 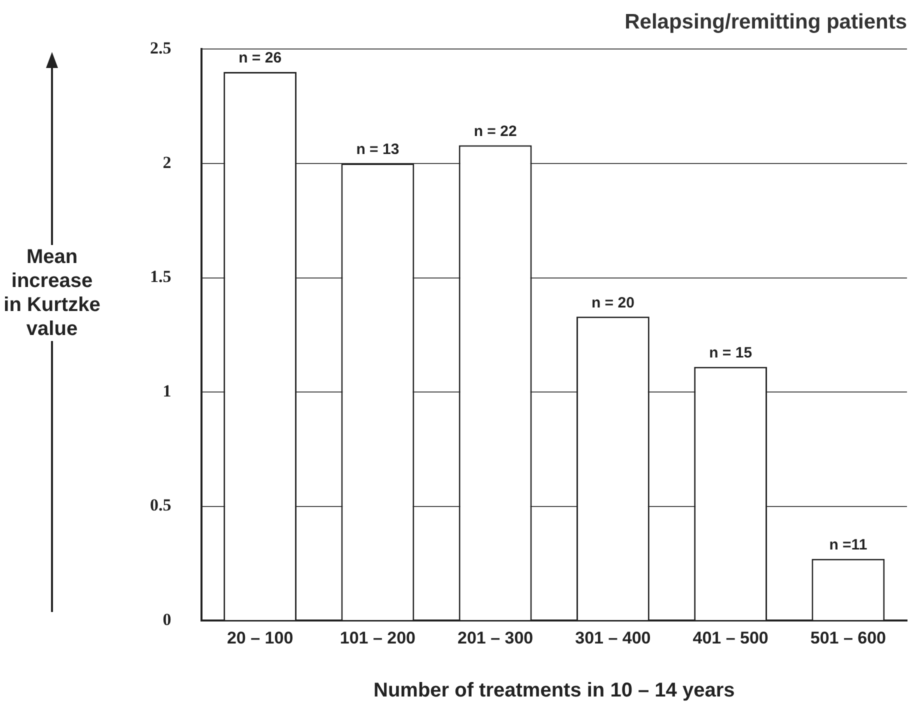 What do you see at coordinates (161, 276) in the screenshot?
I see `y-tick-label: 1.5` at bounding box center [161, 276].